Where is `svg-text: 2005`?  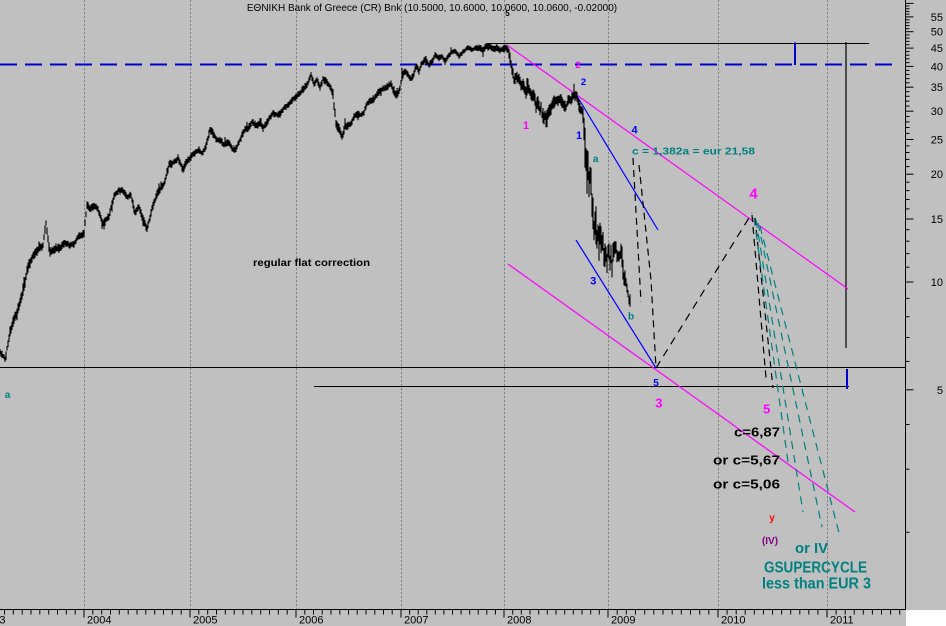 svg-text: 2005 is located at coordinates (205, 620).